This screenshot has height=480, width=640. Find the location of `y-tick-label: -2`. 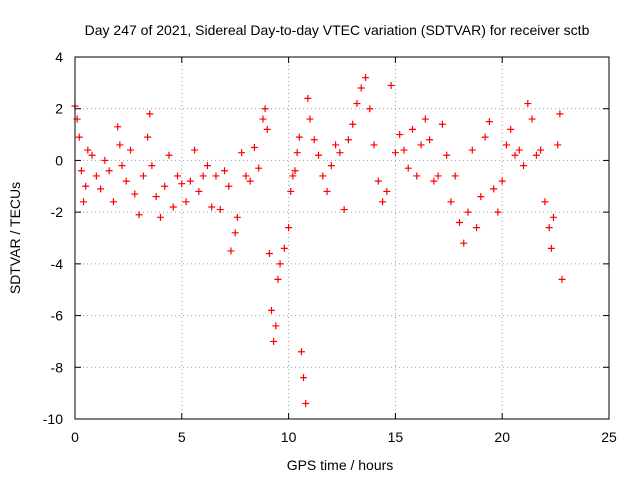

y-tick-label: -2 is located at coordinates (57, 212).